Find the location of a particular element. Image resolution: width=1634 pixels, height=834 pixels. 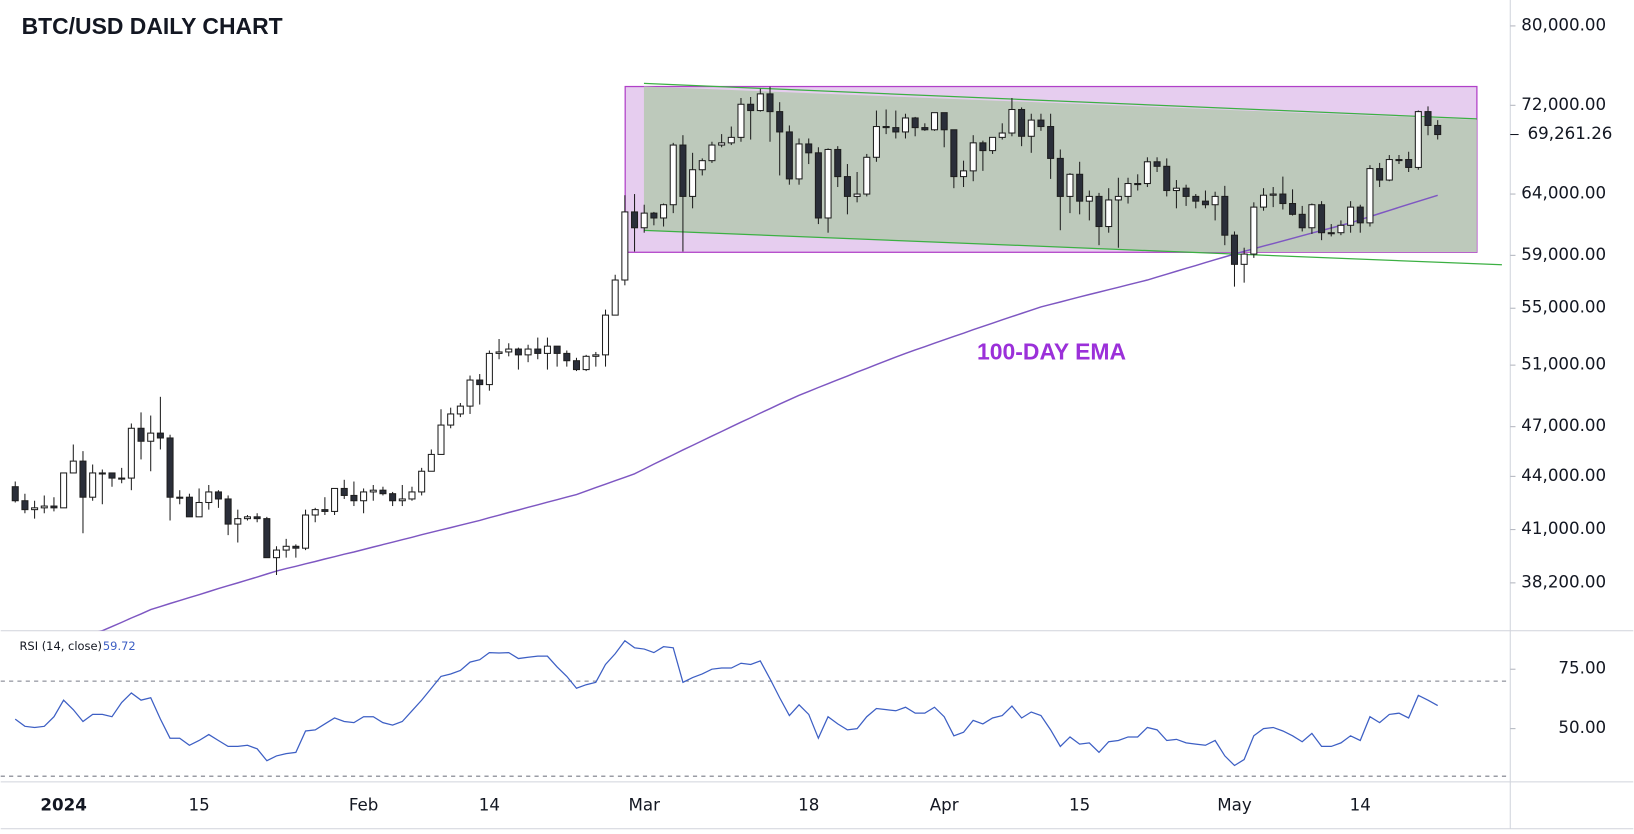

last-price-label: 69,261.26 is located at coordinates (1570, 133).